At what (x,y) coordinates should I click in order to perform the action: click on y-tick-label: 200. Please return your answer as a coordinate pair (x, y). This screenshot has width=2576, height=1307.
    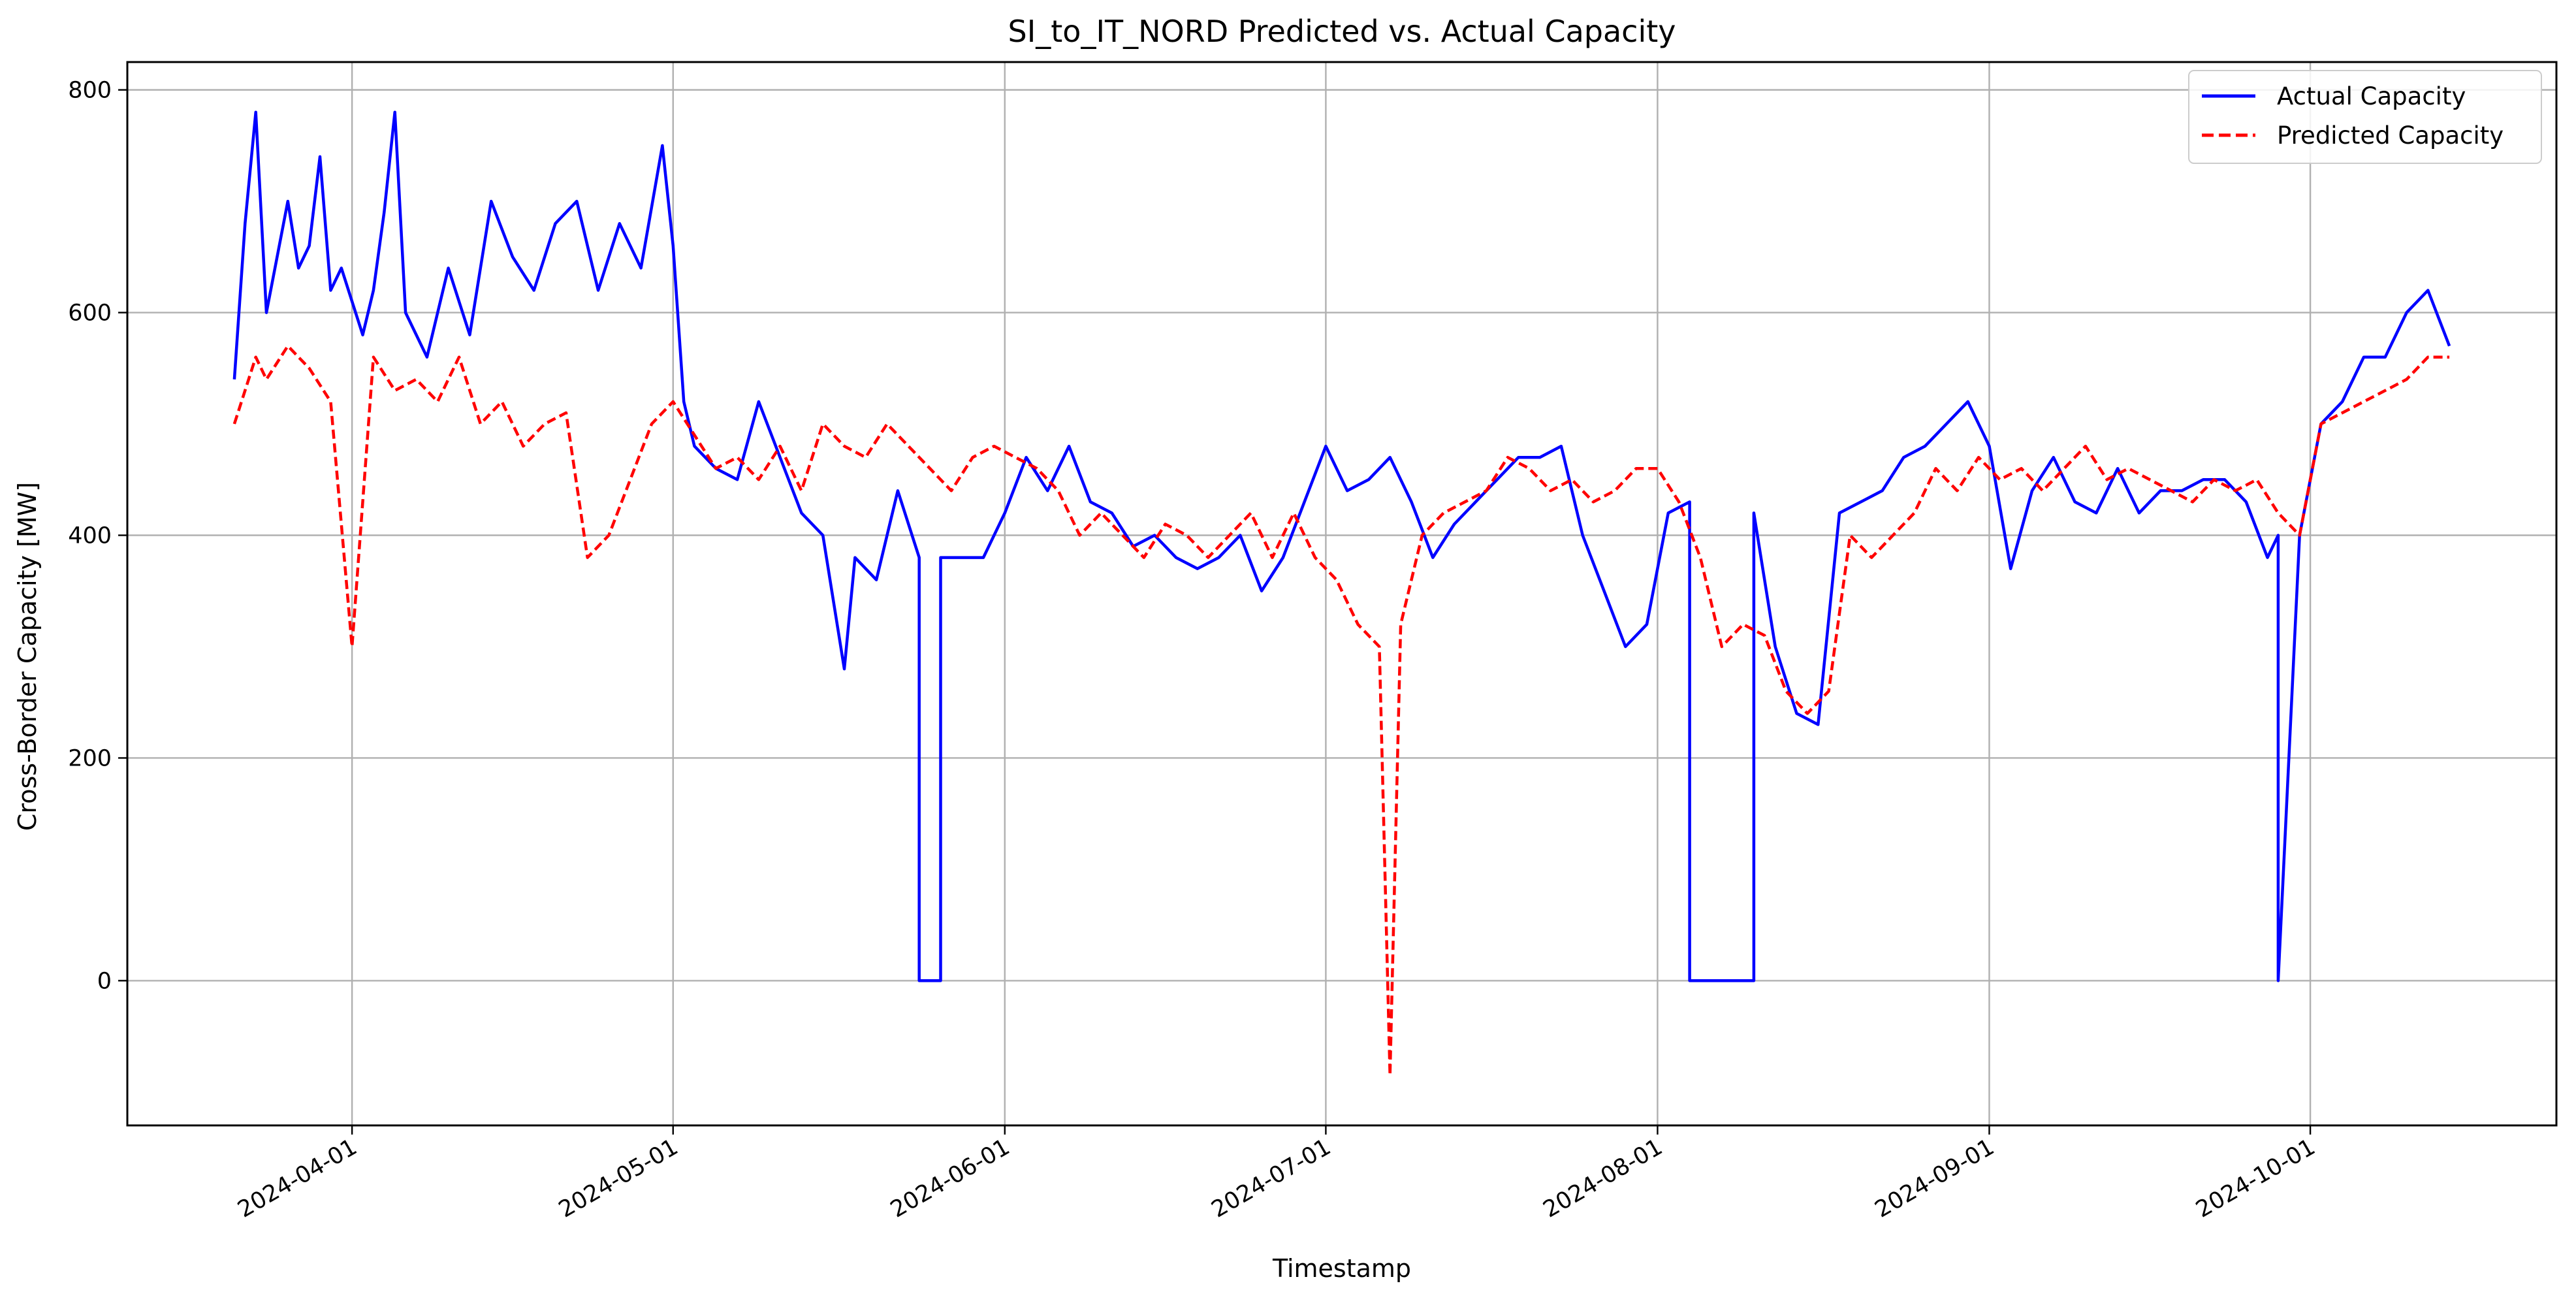
    Looking at the image, I should click on (90, 758).